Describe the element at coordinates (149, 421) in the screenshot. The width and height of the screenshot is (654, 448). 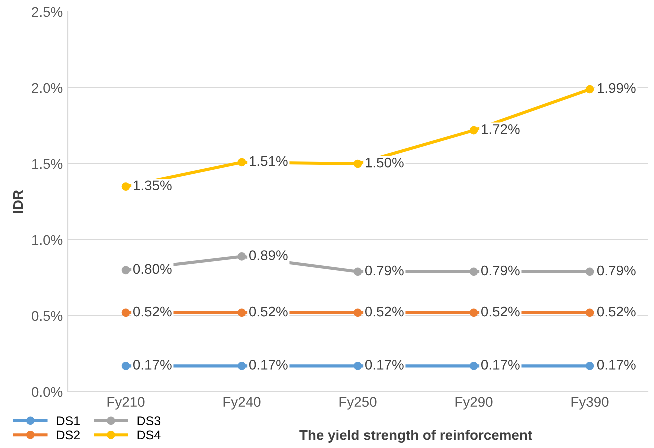
I see `legend-label: DS3` at that location.